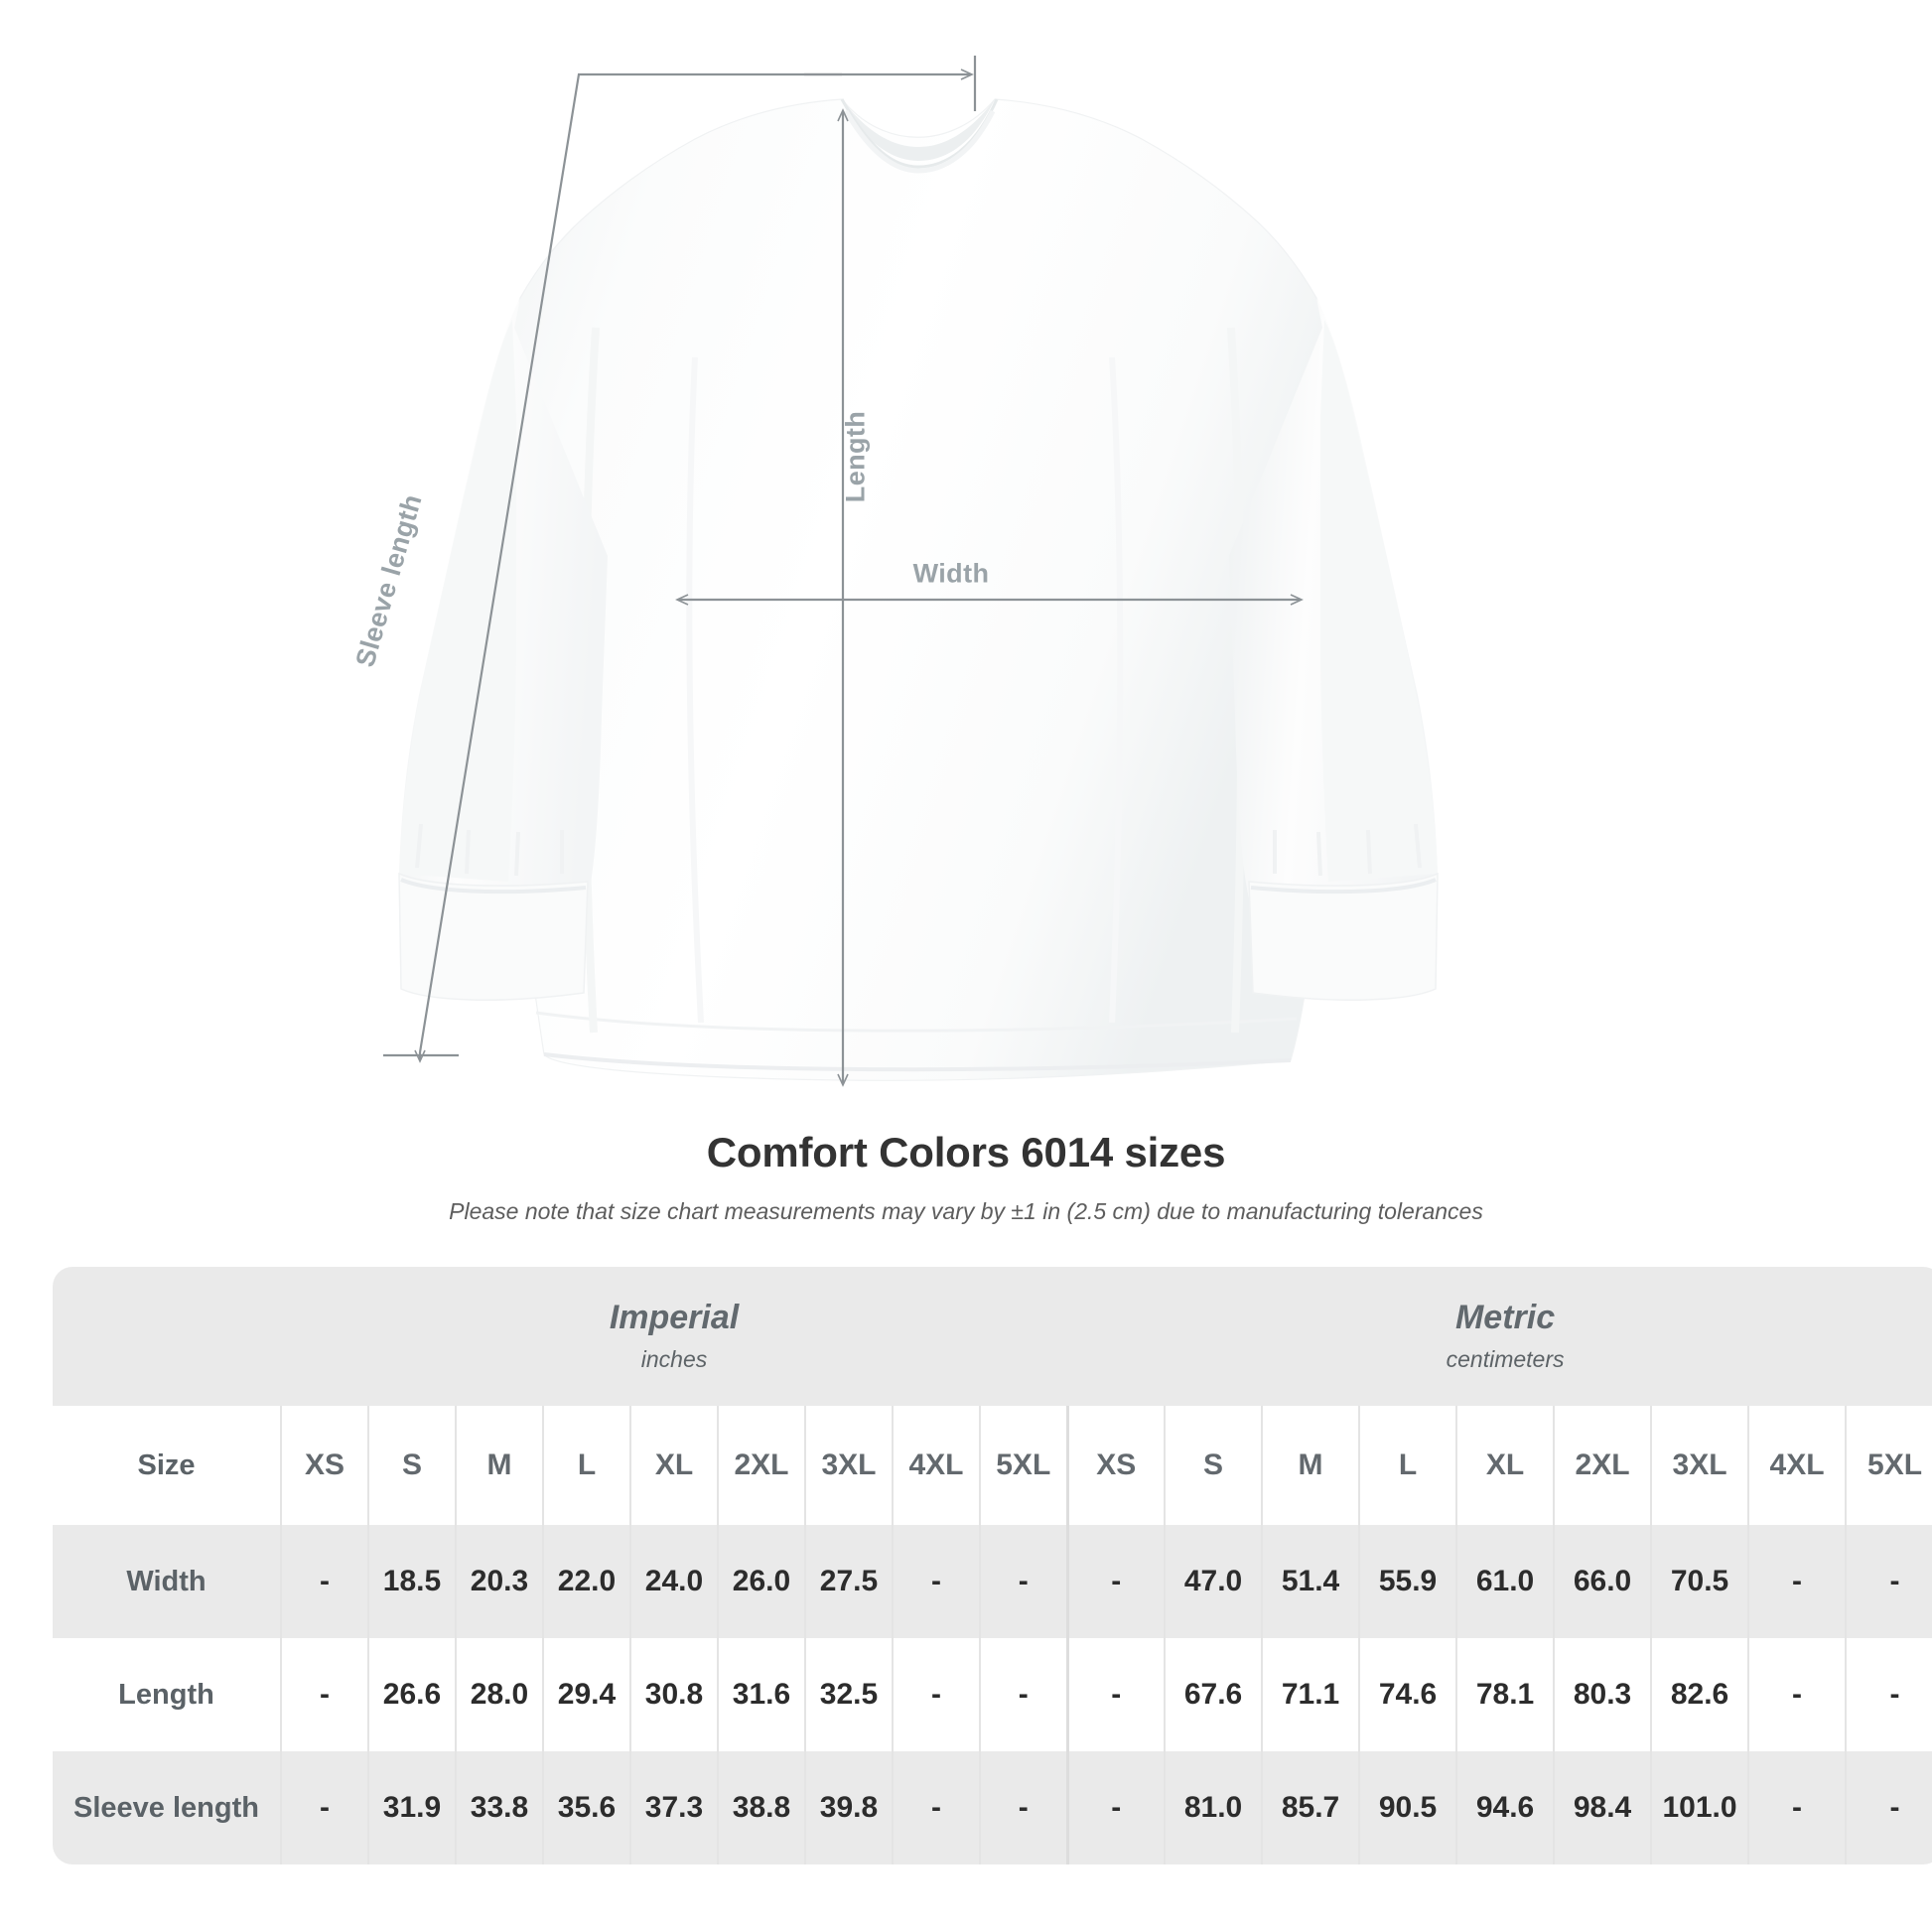 Image resolution: width=1932 pixels, height=1932 pixels. Describe the element at coordinates (167, 1465) in the screenshot. I see `header-size-label: Size` at that location.